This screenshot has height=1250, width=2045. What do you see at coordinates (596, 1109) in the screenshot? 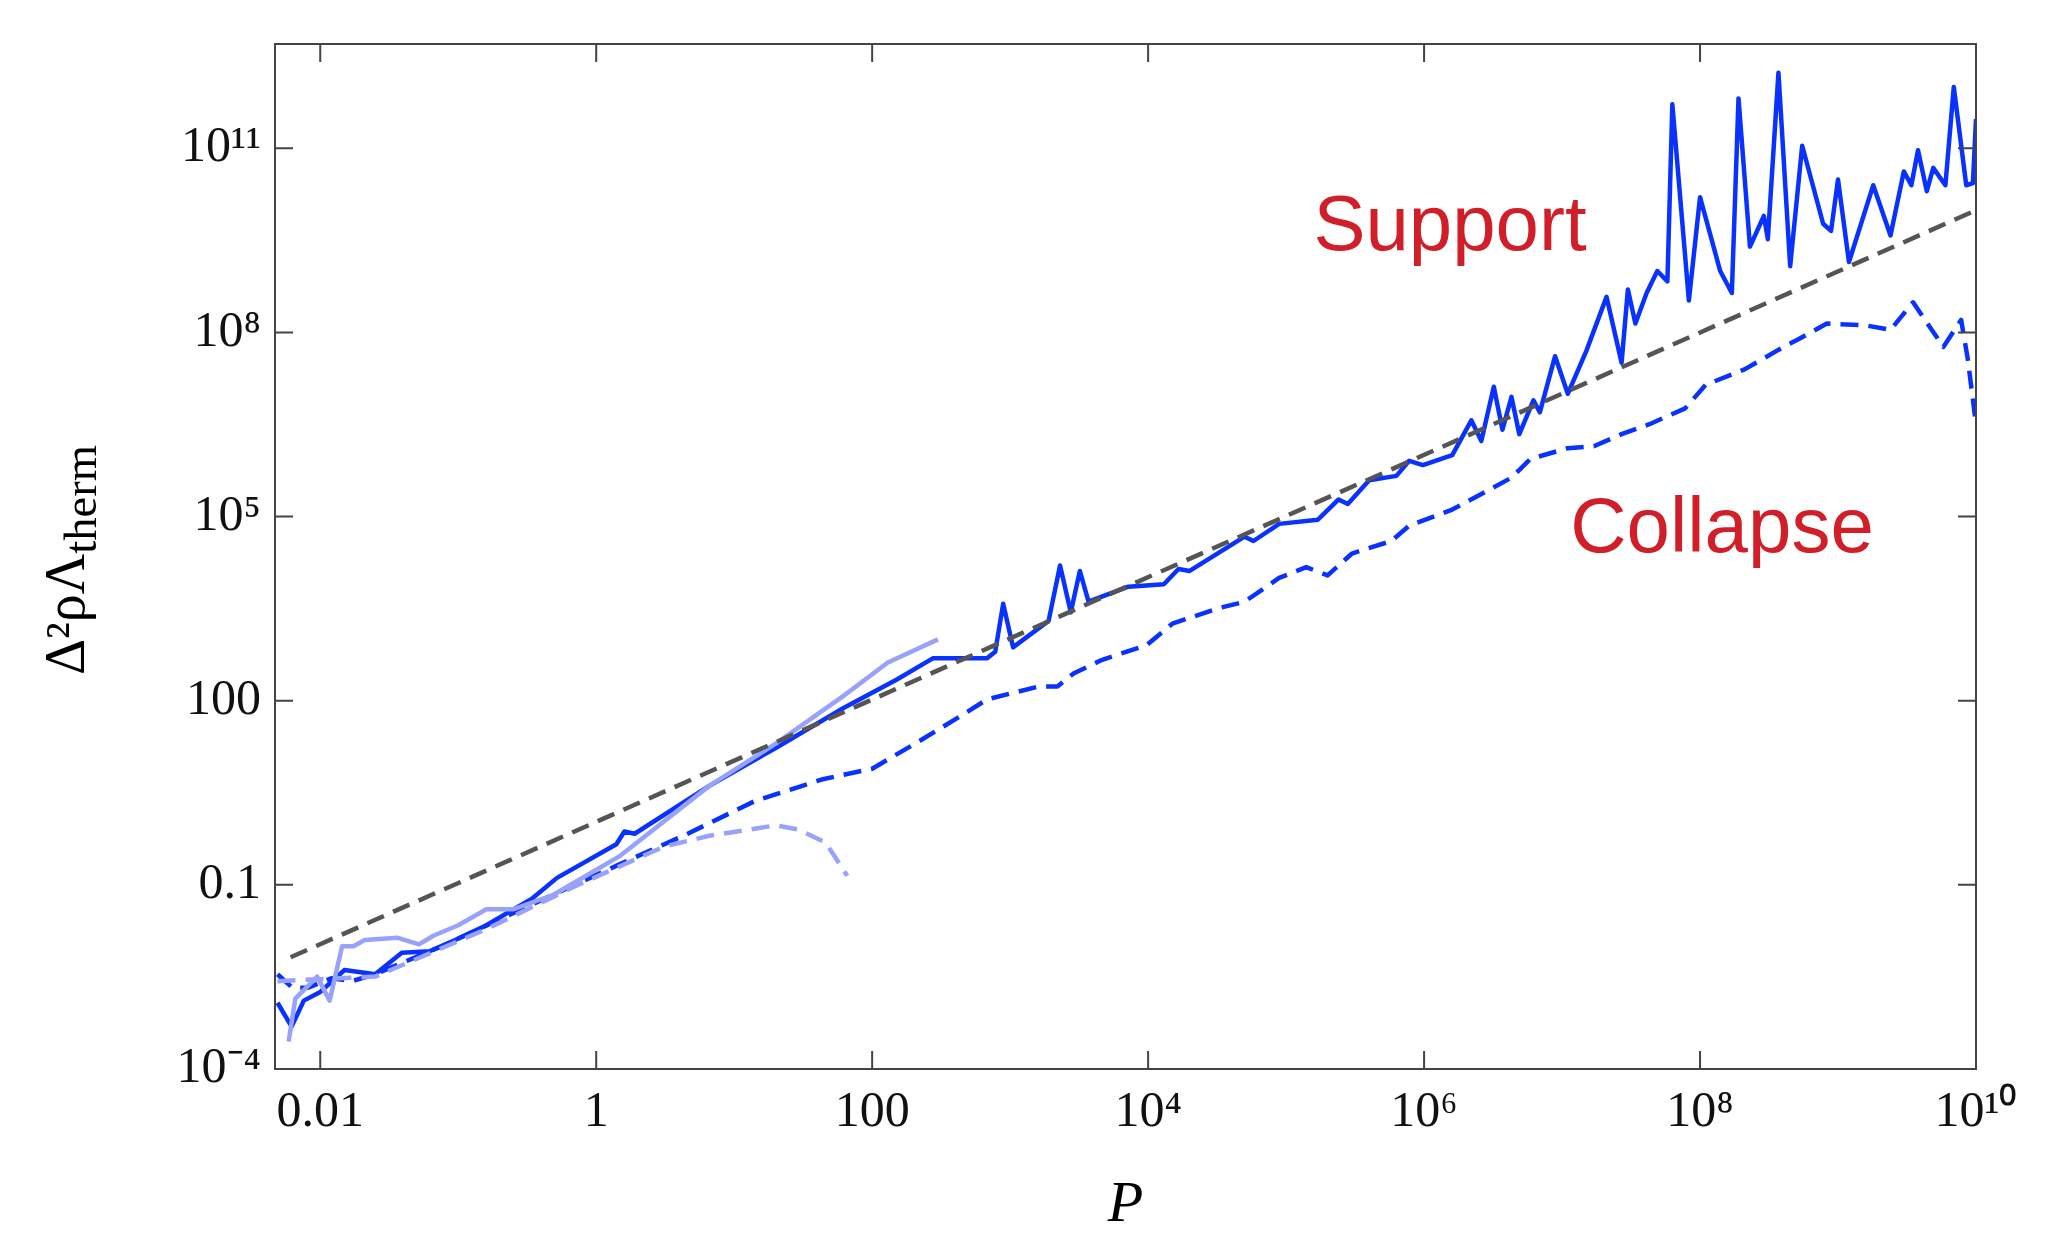
I see `x-tick-label: 1` at bounding box center [596, 1109].